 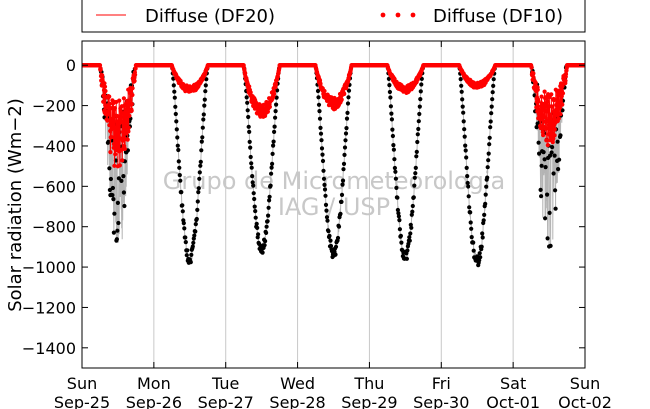 What do you see at coordinates (498, 16) in the screenshot?
I see `legend-label-df10: Diffuse (DF10)` at bounding box center [498, 16].